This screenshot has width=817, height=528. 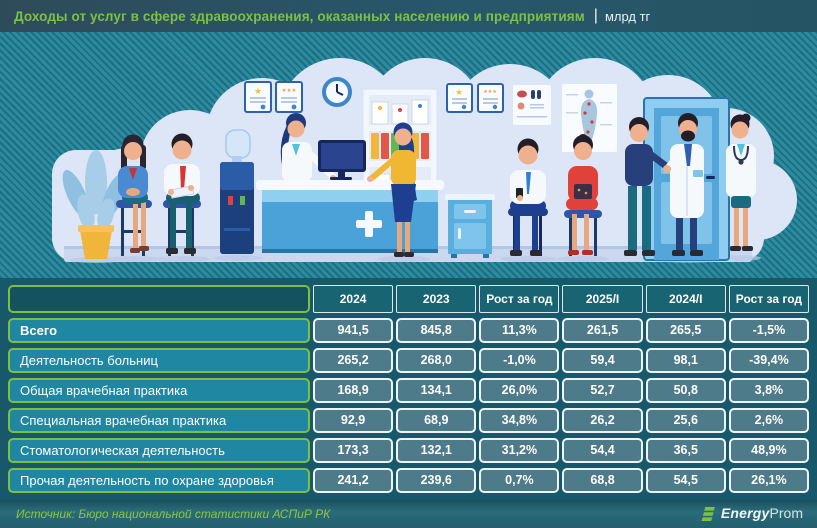 I want to click on wall-clock, so click(x=337, y=92).